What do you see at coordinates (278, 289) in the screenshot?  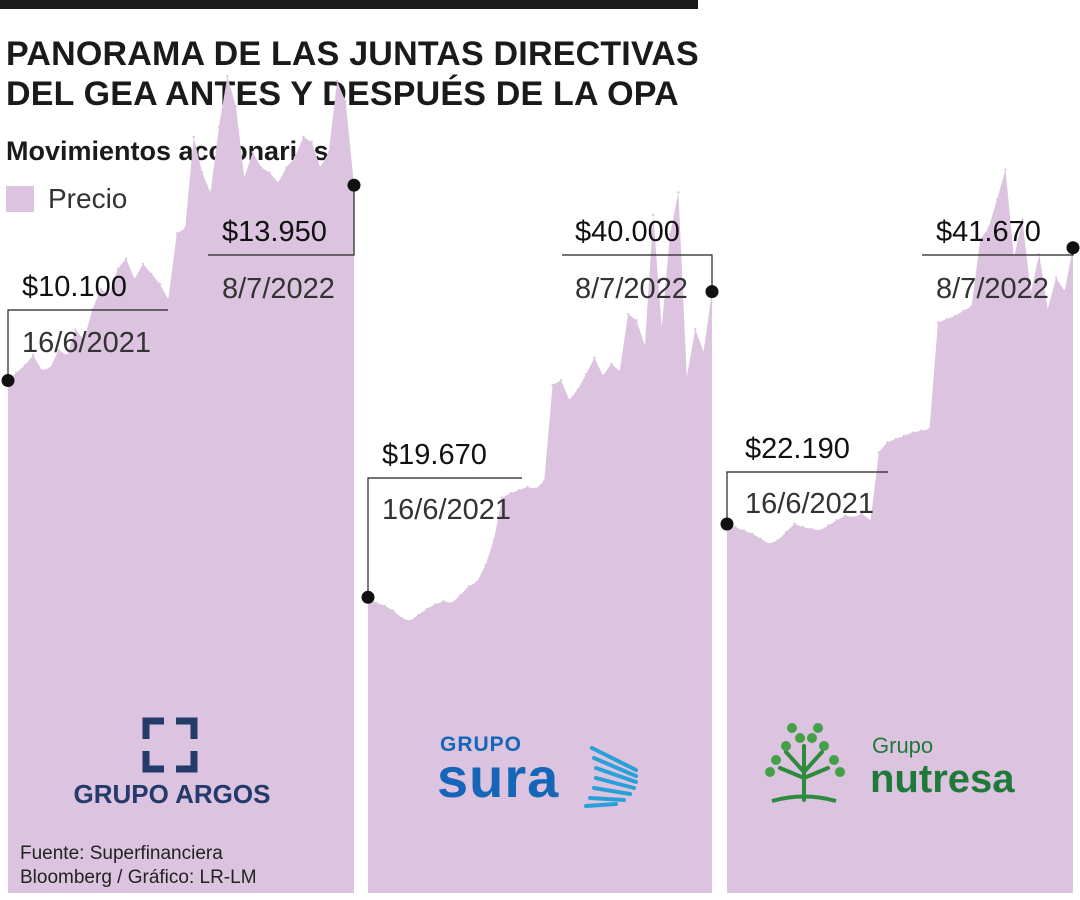 I see `date-label-end-argos: 8/7/2022` at bounding box center [278, 289].